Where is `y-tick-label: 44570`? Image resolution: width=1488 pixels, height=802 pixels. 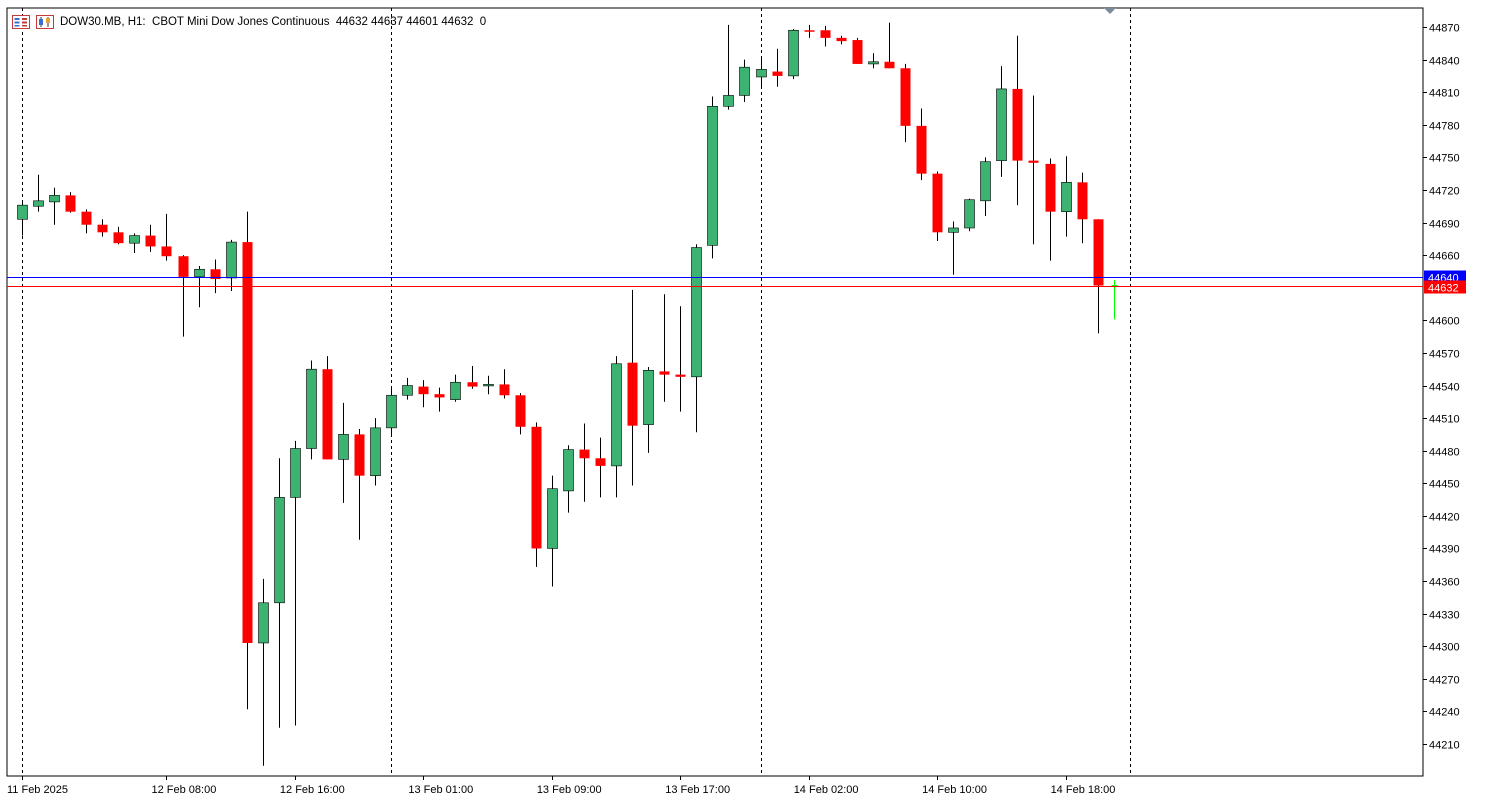 y-tick-label: 44570 is located at coordinates (1444, 355).